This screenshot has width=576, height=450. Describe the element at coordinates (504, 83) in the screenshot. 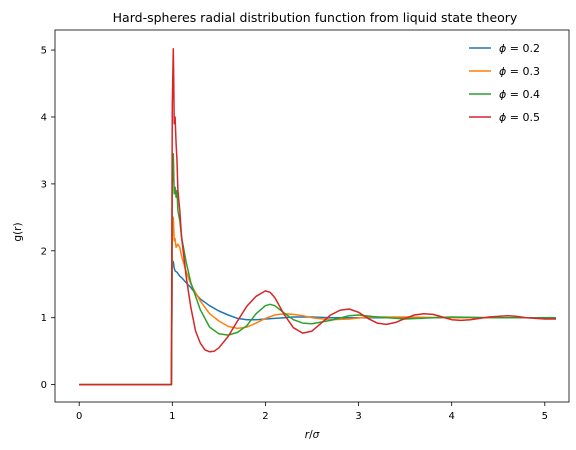

I see `legend: ϕ = 0.2 ϕ = 0.3 ϕ = 0.4 ϕ = 0.5` at that location.